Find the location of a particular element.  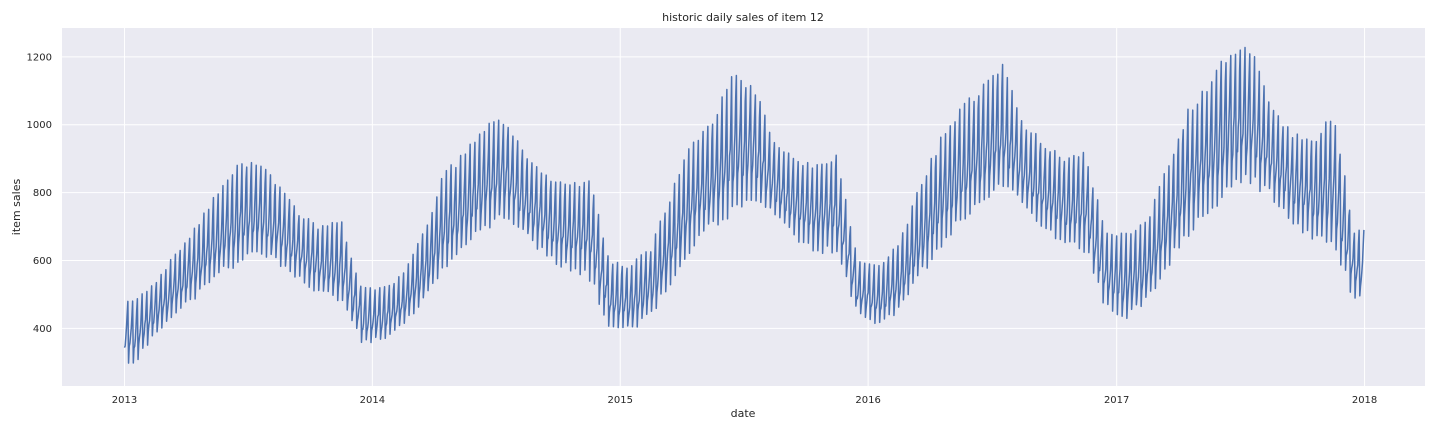

y-tick-labels: 400 600 800 1000 1200 is located at coordinates (39, 193).